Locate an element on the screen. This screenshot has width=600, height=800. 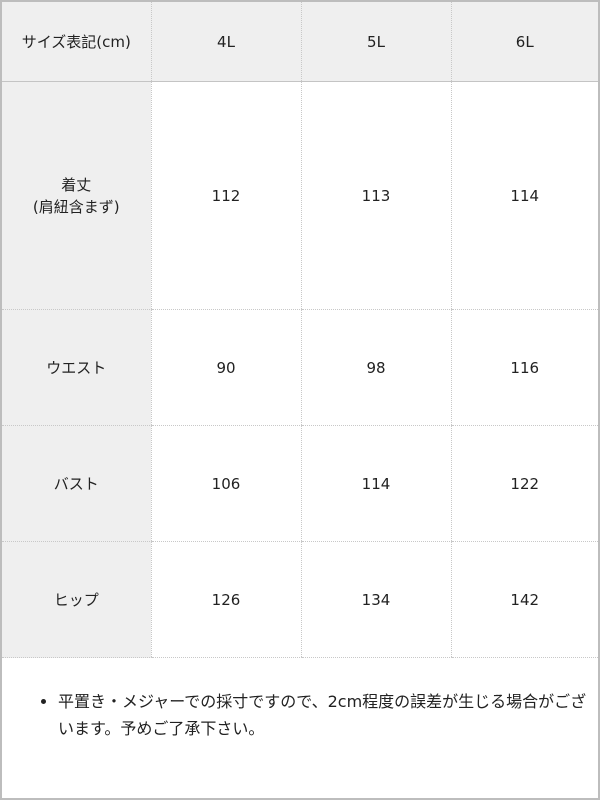
row-label: 着丈 (肩紐含まず) is located at coordinates (76, 195).